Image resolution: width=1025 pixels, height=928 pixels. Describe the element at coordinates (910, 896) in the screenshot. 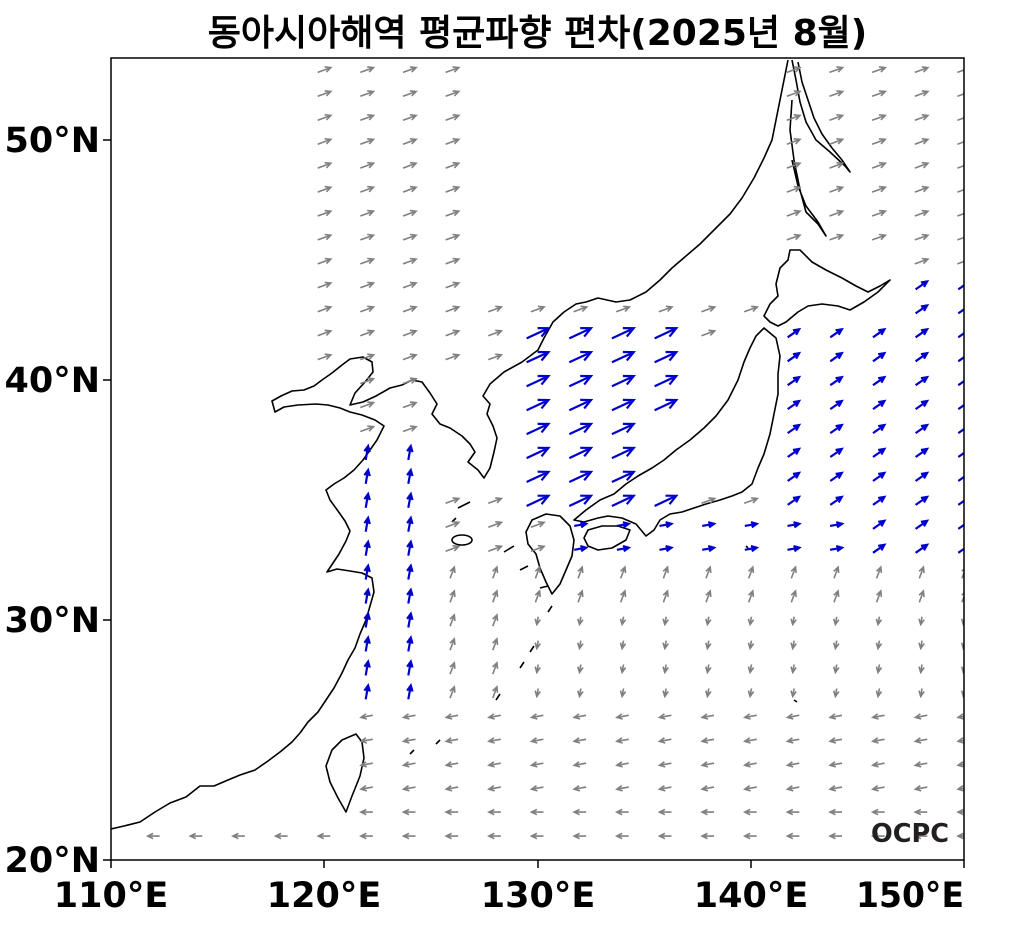

I see `x-tick-label: 150°E` at that location.